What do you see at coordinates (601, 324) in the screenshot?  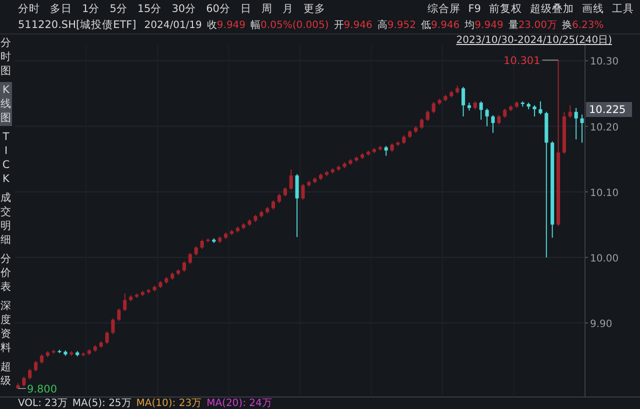 I see `y-tick-label: 9.90` at bounding box center [601, 324].